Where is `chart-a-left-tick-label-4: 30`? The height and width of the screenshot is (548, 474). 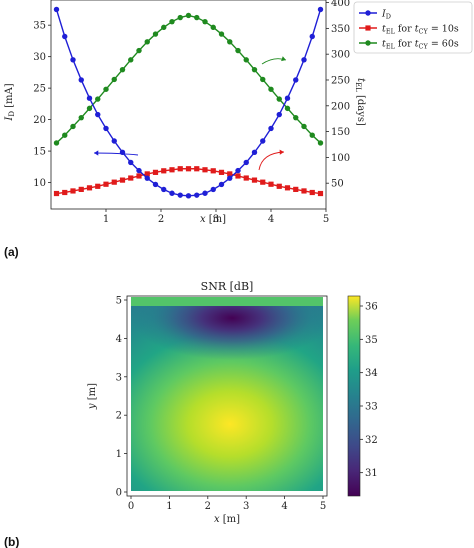 chart-a-left-tick-label-4: 30 is located at coordinates (39, 57).